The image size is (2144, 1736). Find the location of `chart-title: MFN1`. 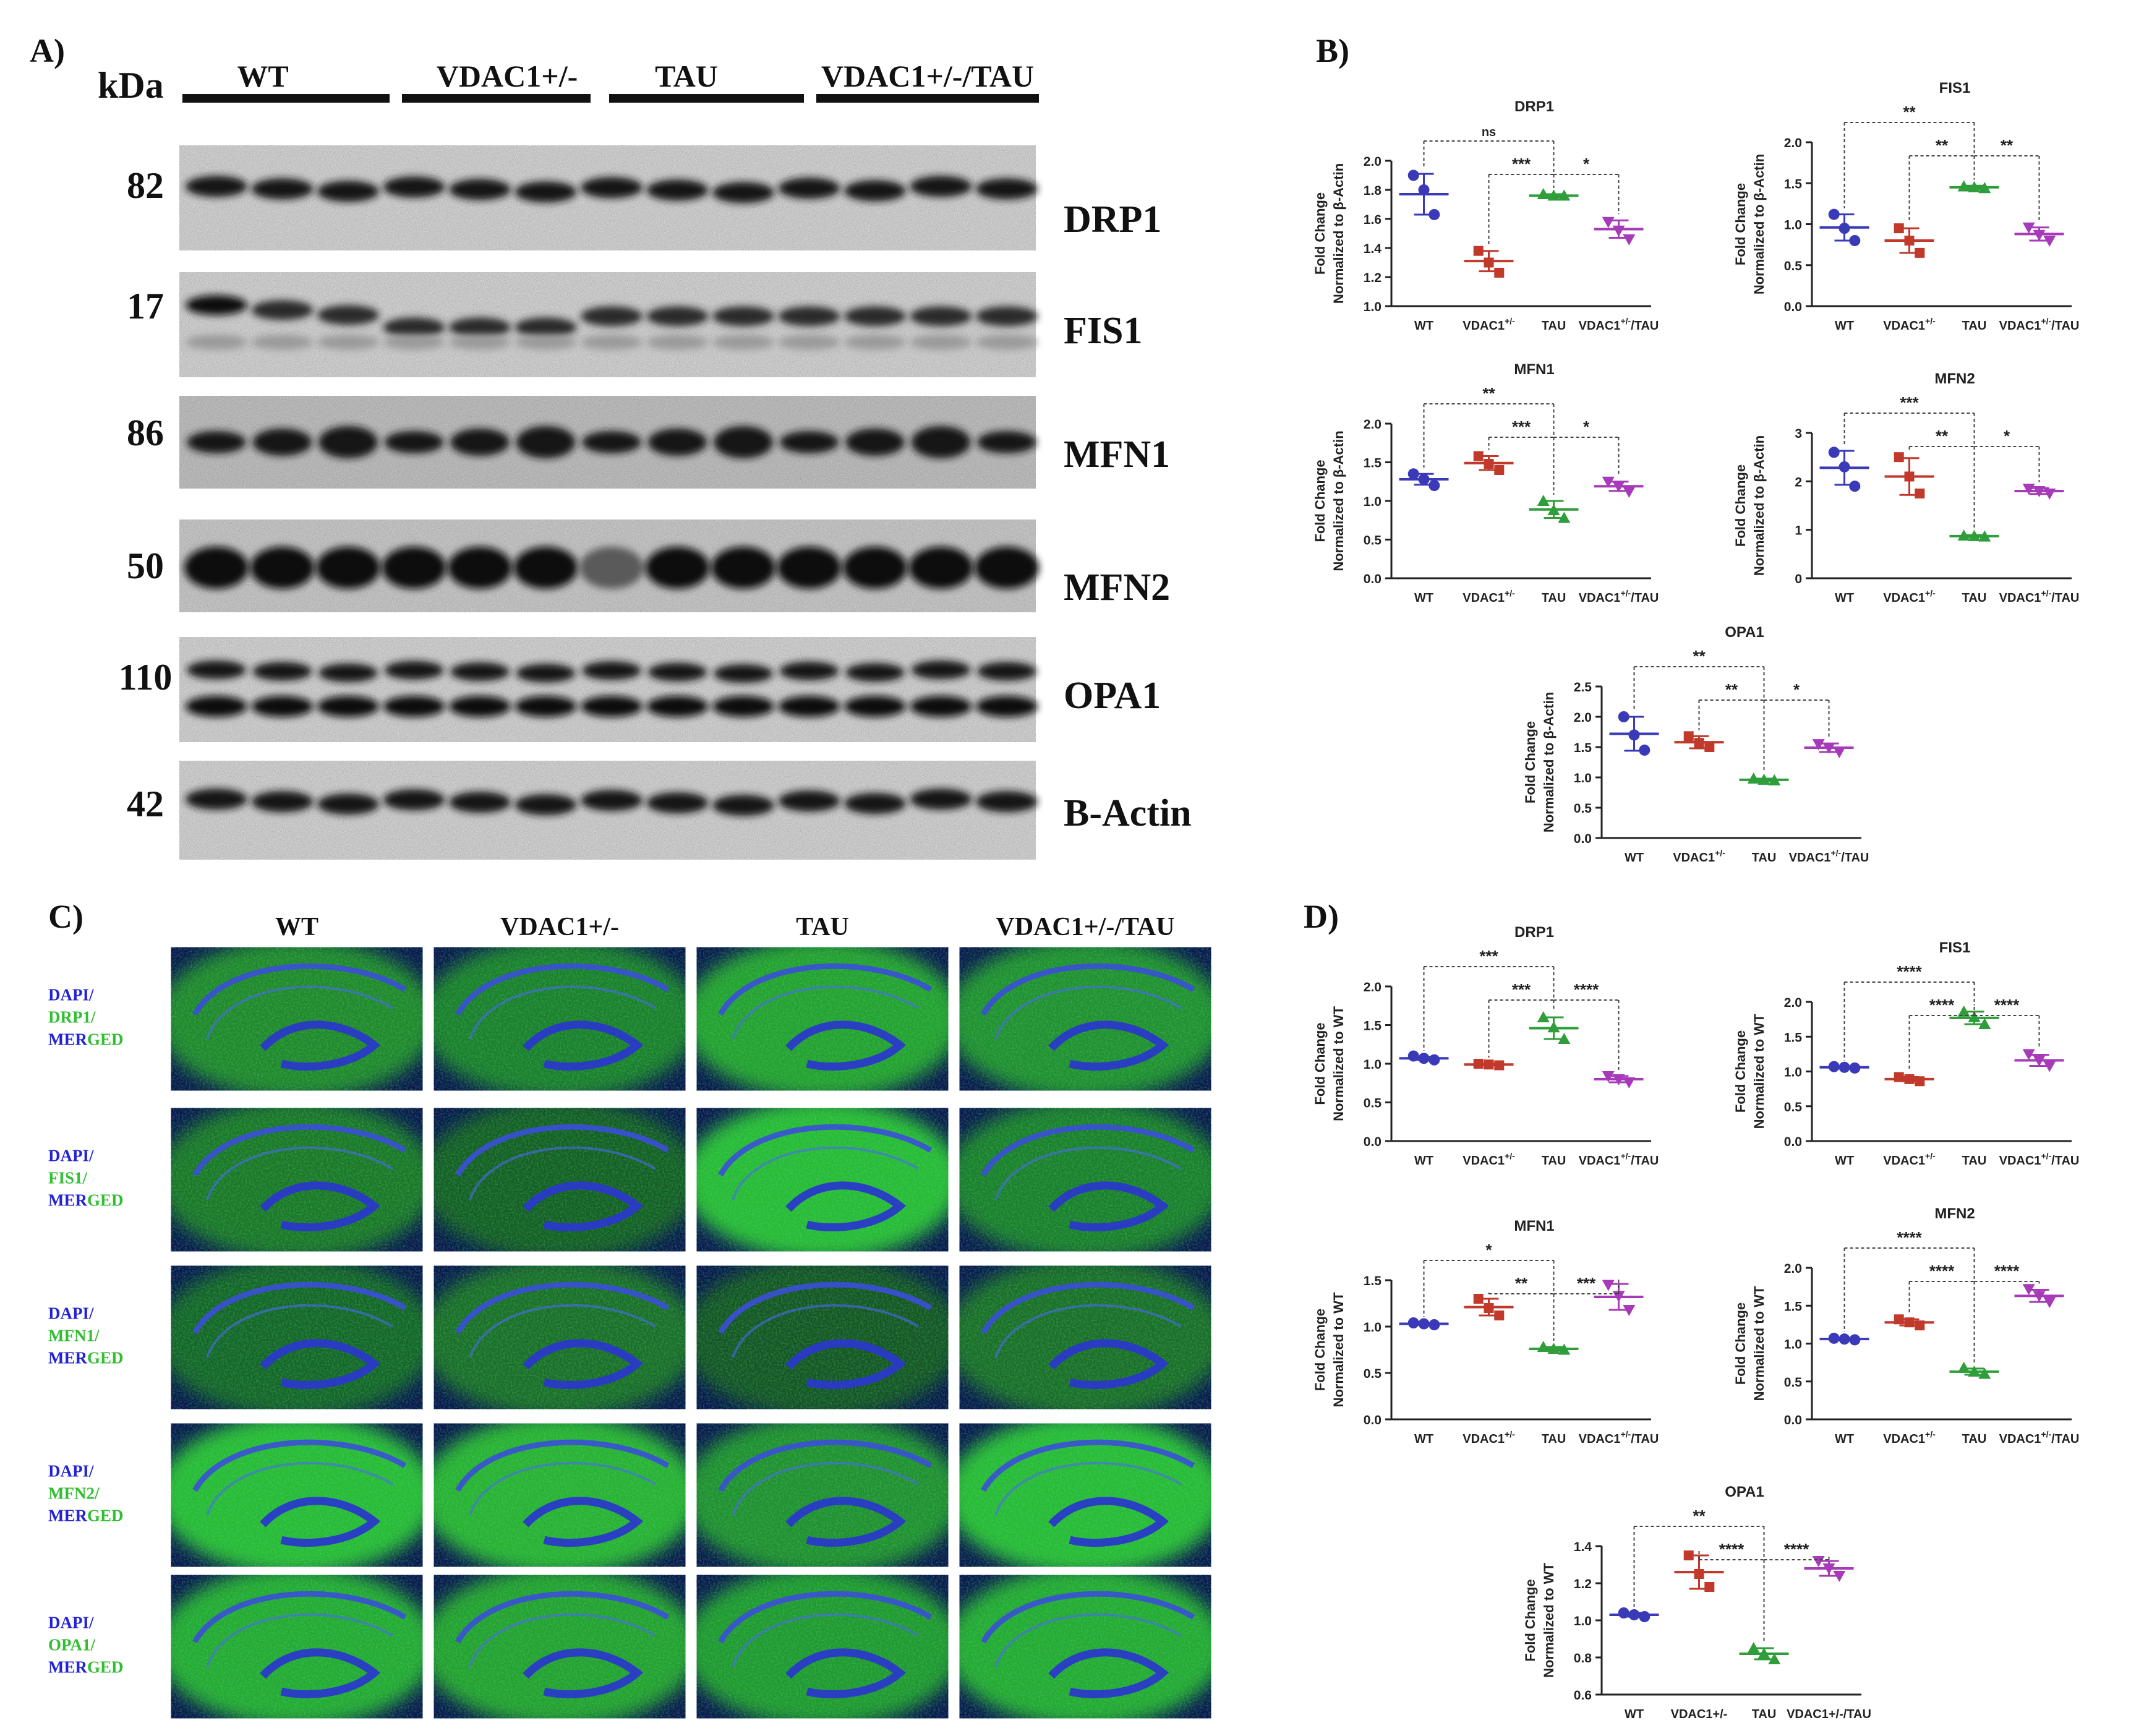

chart-title: MFN1 is located at coordinates (1534, 1226).